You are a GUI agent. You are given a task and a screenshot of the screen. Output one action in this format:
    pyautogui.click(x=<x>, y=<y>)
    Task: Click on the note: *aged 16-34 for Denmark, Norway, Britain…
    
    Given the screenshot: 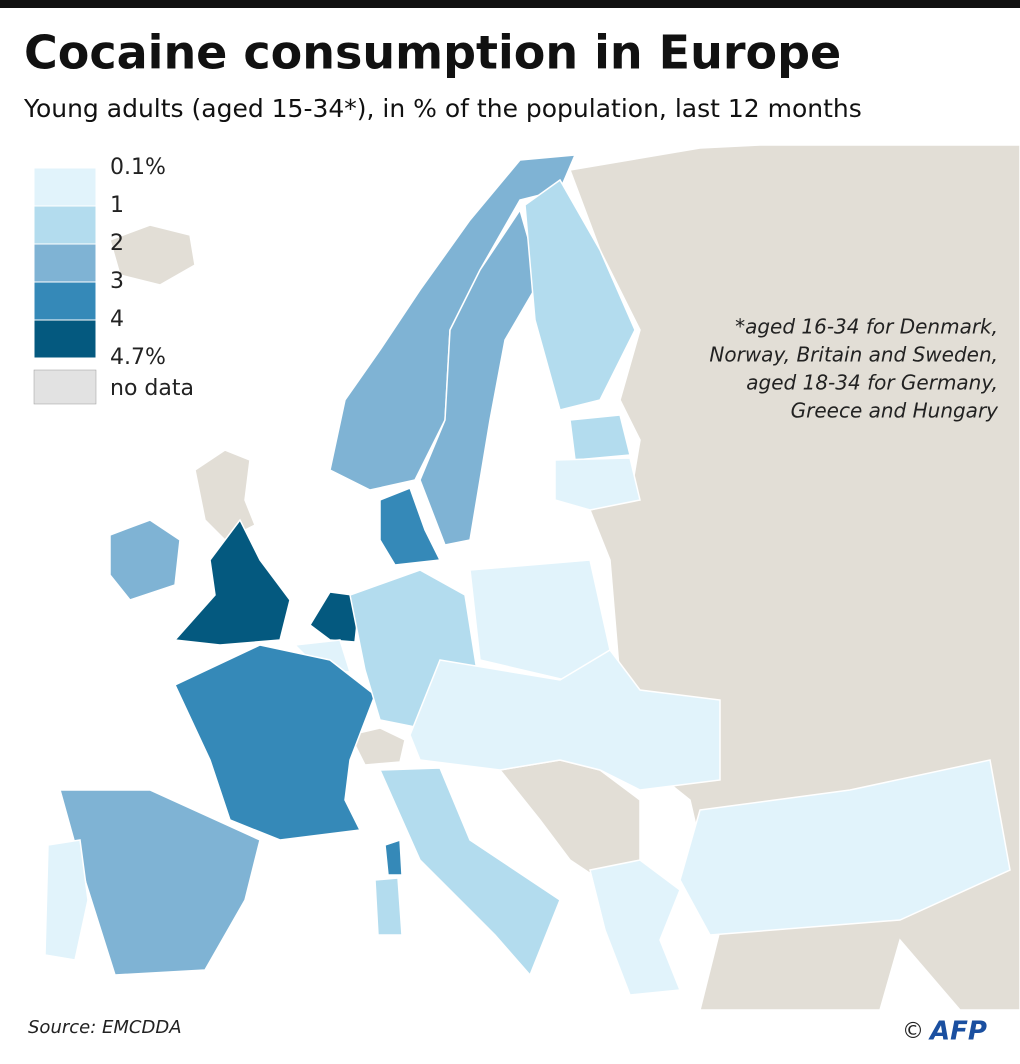 What is the action you would take?
    pyautogui.click(x=854, y=369)
    